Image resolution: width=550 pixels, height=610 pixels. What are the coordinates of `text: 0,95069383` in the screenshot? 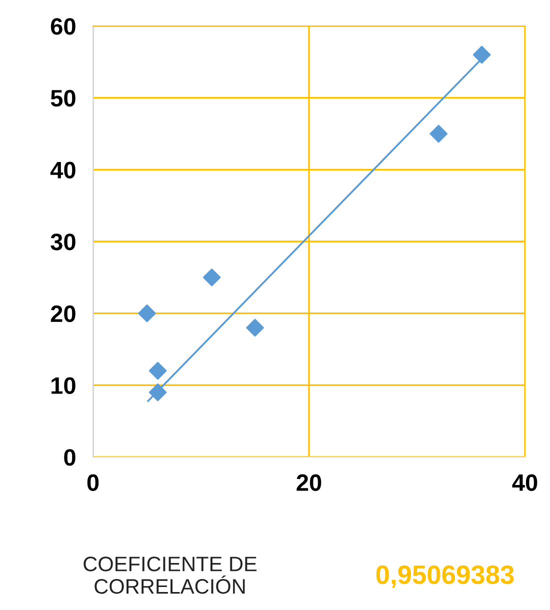 It's located at (445, 576).